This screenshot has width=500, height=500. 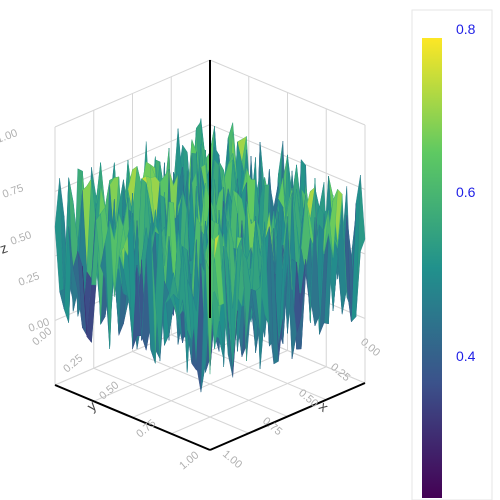 I want to click on colorbar-gradient, so click(x=432, y=268).